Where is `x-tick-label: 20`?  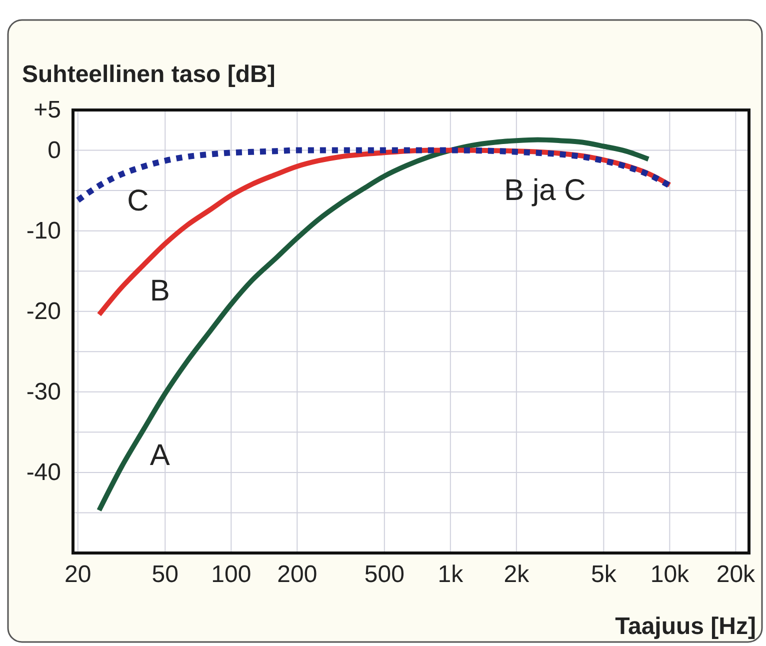
x-tick-label: 20 is located at coordinates (78, 574).